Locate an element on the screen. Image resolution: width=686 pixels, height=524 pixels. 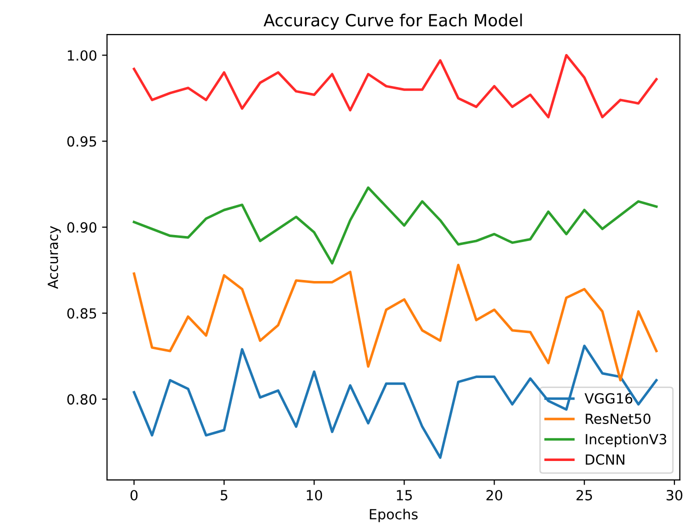
y-tick-label: 0.85 is located at coordinates (81, 313).